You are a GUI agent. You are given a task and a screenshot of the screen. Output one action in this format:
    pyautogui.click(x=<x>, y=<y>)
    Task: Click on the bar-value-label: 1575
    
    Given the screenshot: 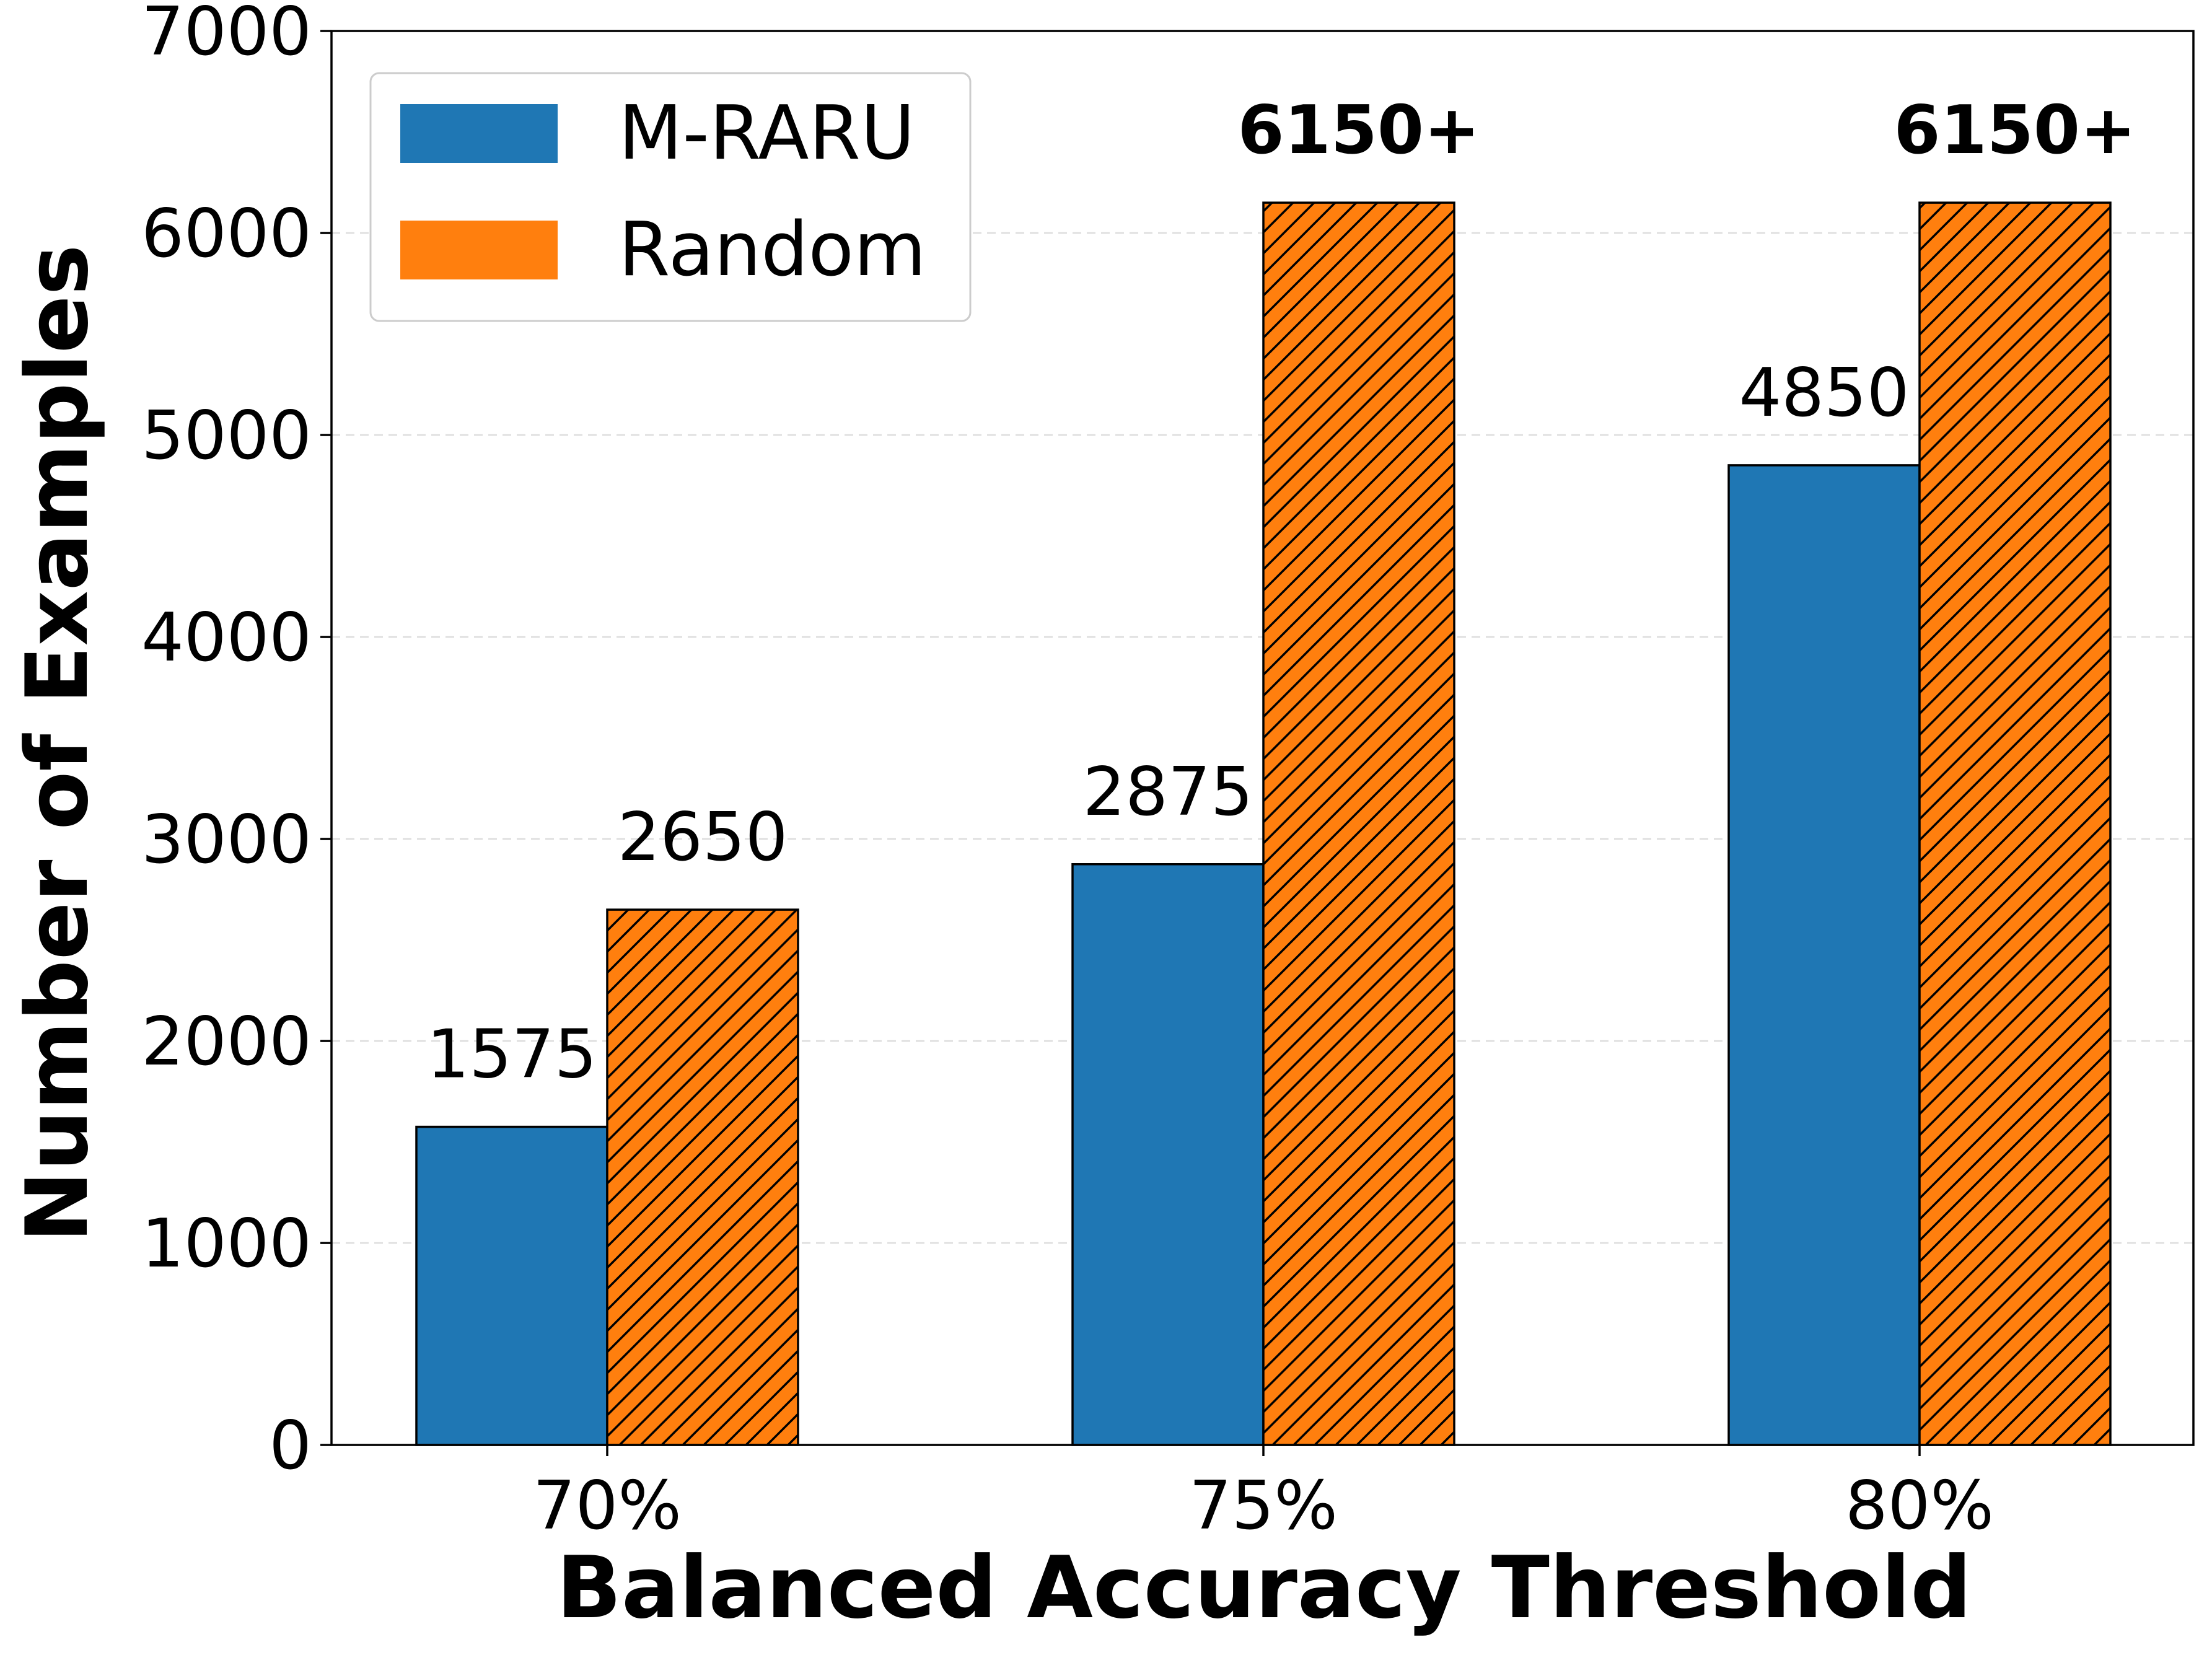 What is the action you would take?
    pyautogui.click(x=512, y=1055)
    